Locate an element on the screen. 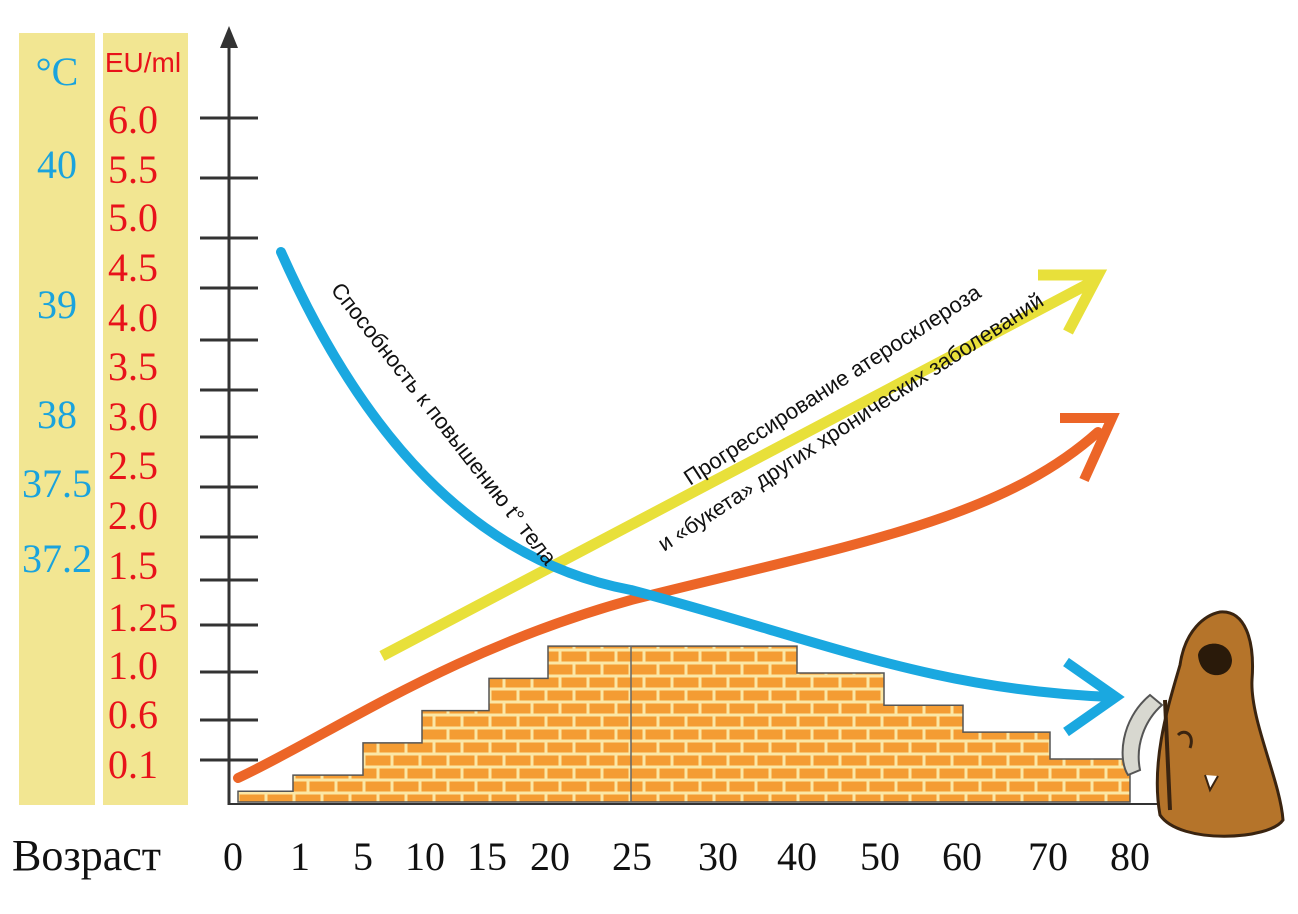  x-tick-label: 40 is located at coordinates (797, 856).